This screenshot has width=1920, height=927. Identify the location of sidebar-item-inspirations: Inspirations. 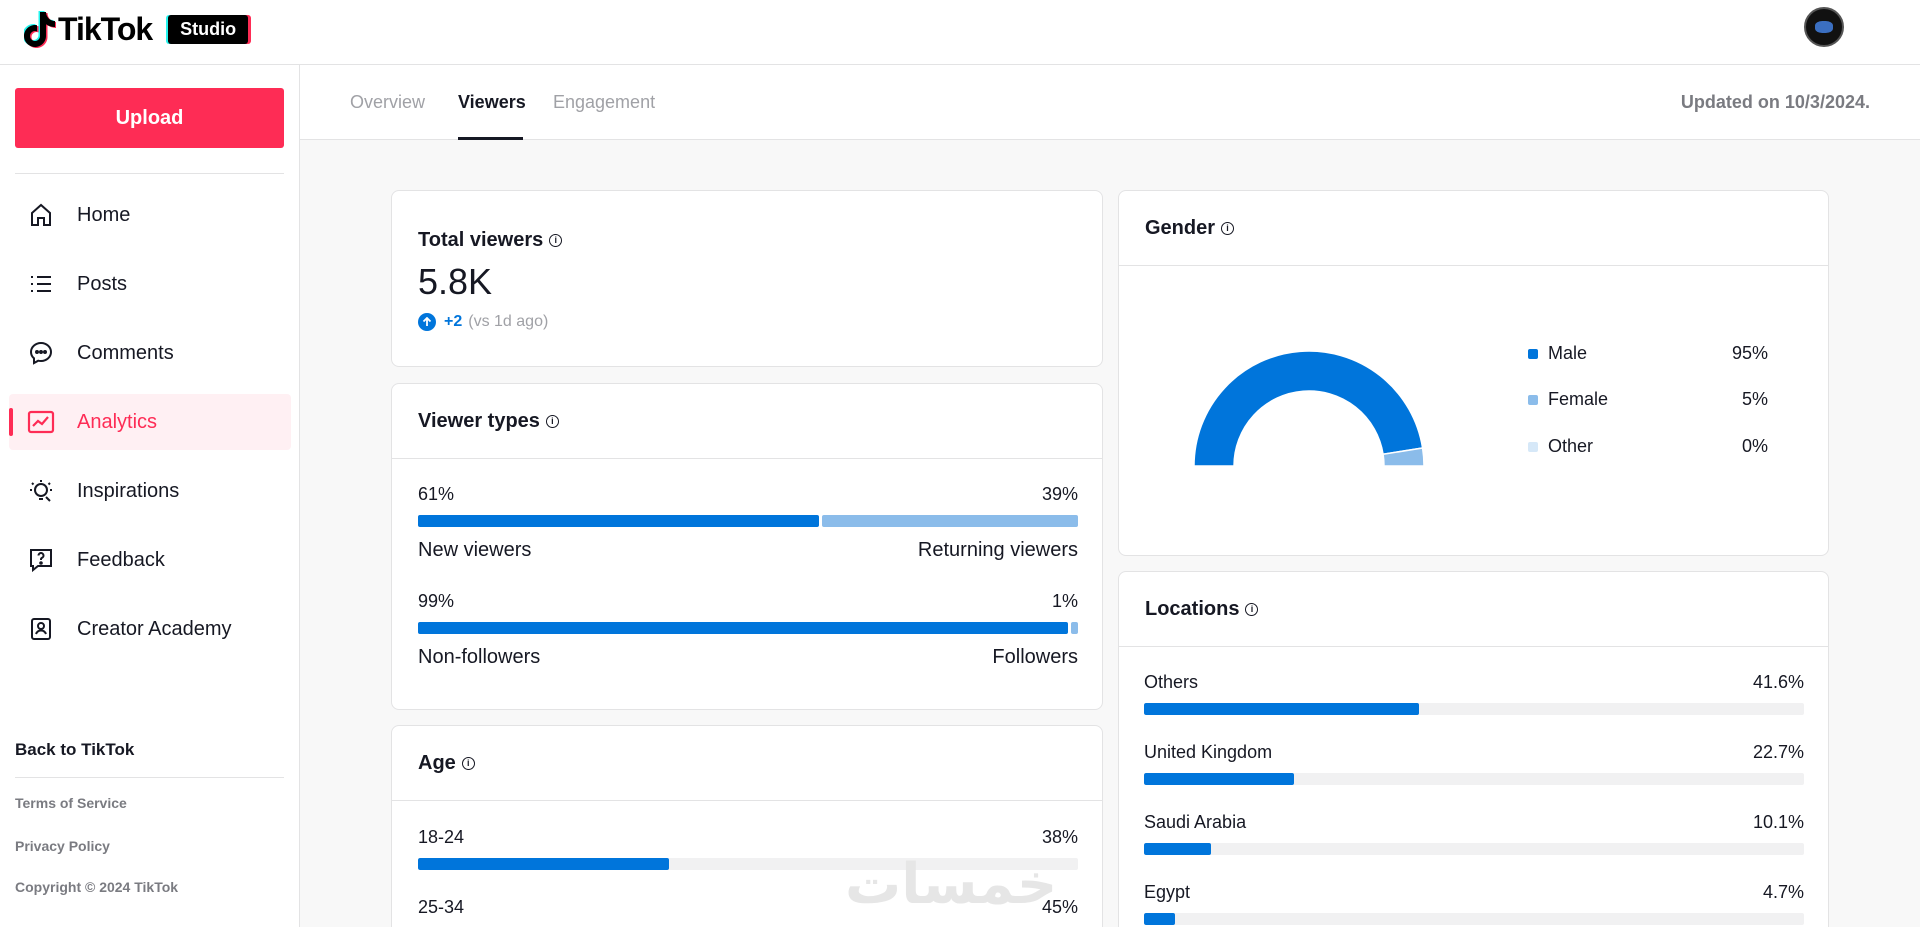
(150, 491).